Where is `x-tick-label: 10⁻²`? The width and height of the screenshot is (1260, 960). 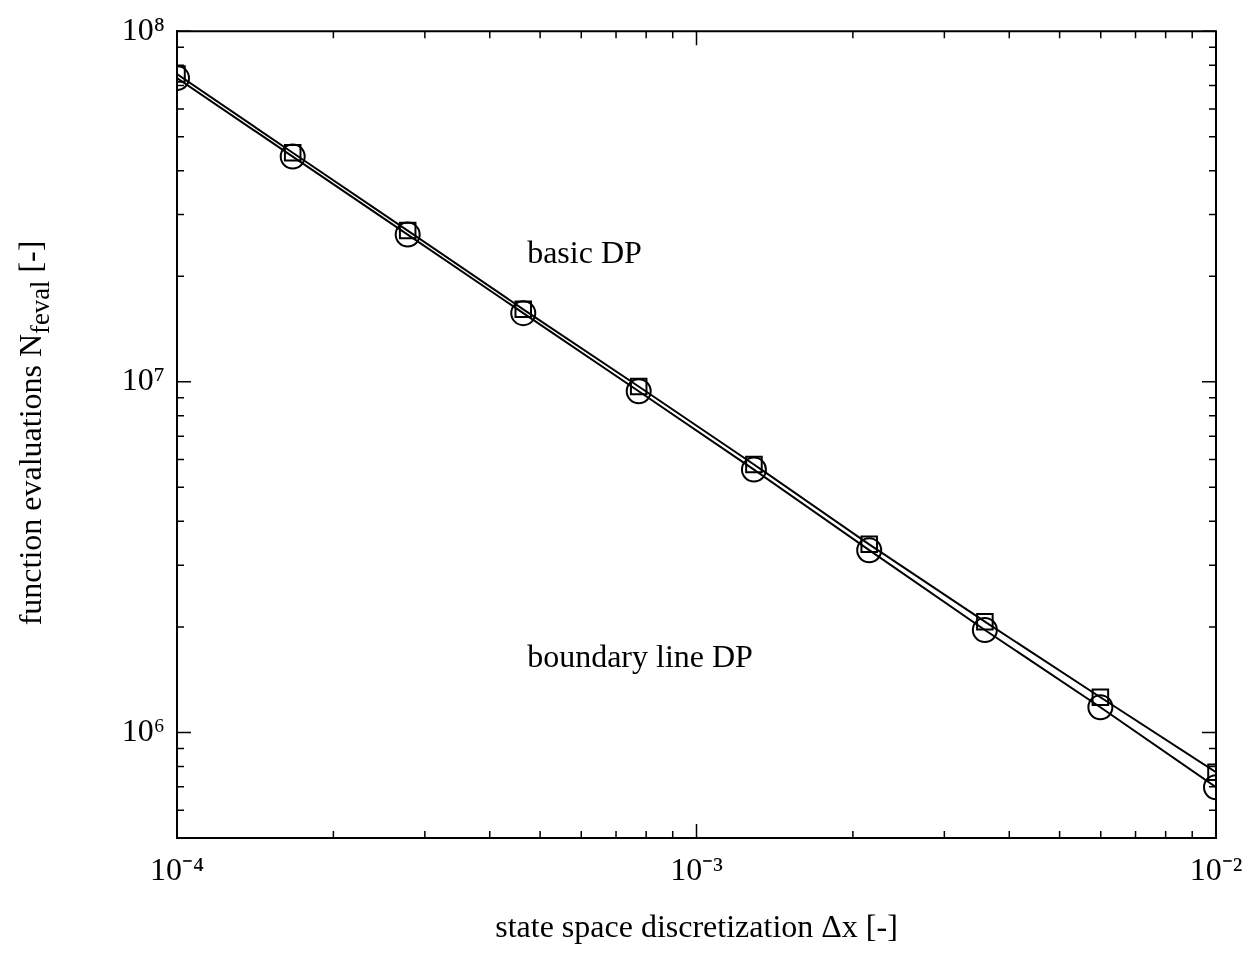 x-tick-label: 10⁻² is located at coordinates (1216, 868).